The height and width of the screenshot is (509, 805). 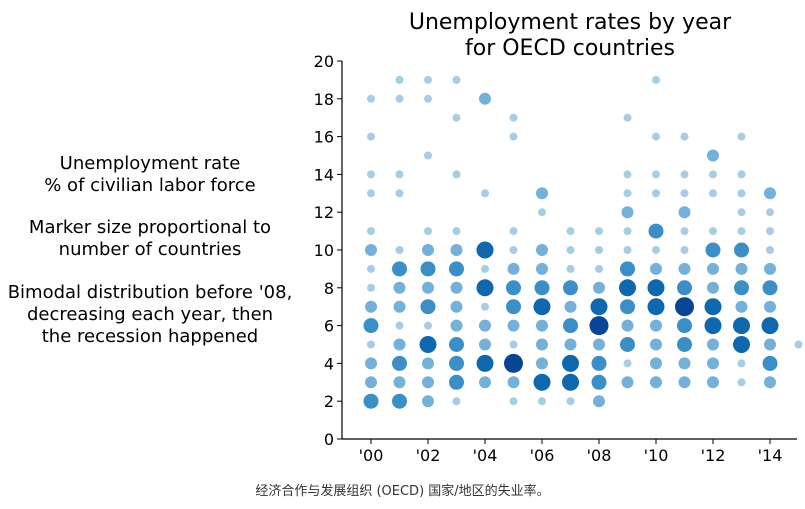 What do you see at coordinates (324, 174) in the screenshot?
I see `y-tick-label: 14` at bounding box center [324, 174].